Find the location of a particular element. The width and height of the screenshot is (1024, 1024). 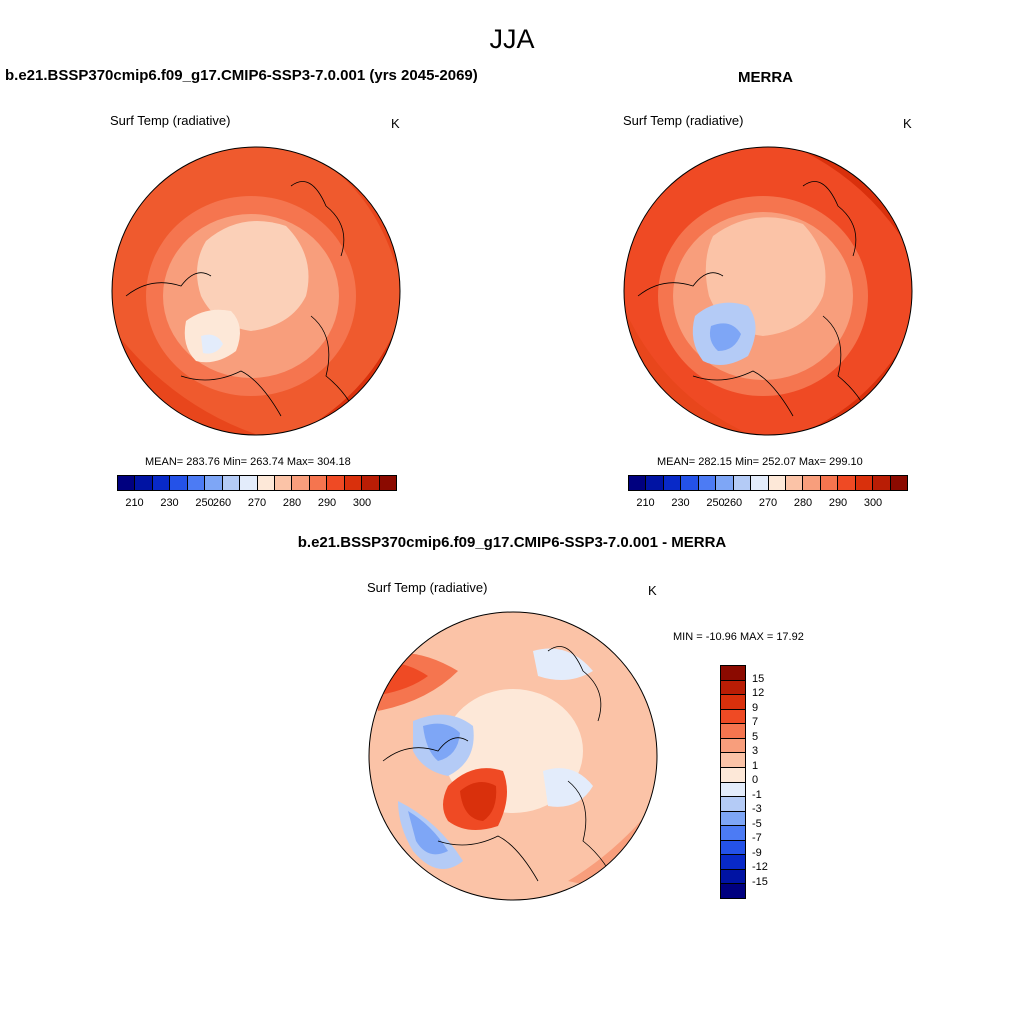

obs-colorbar-tick-label: 270 is located at coordinates (768, 503).